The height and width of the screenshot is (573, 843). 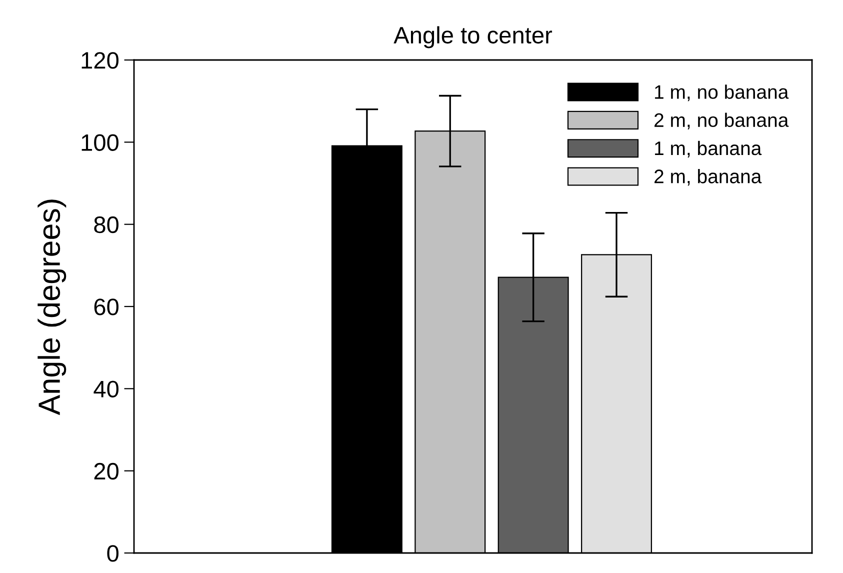 What do you see at coordinates (722, 93) in the screenshot?
I see `legend-label: 1 m, no banana` at bounding box center [722, 93].